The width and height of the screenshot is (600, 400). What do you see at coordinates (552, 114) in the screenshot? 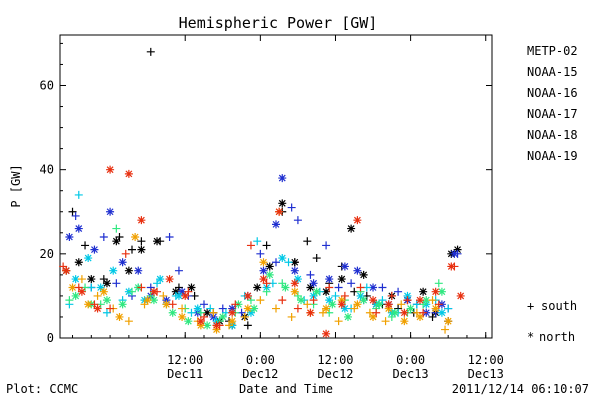
I see `legend-item-noaa-17: NOAA-17` at bounding box center [552, 114].